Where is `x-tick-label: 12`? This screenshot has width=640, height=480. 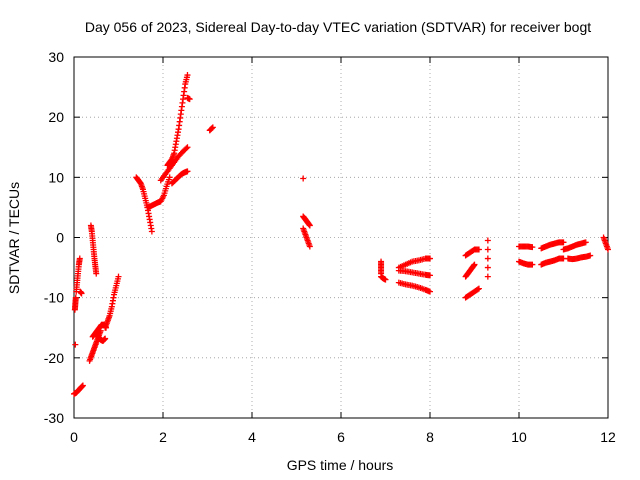
x-tick-label: 12 is located at coordinates (608, 437).